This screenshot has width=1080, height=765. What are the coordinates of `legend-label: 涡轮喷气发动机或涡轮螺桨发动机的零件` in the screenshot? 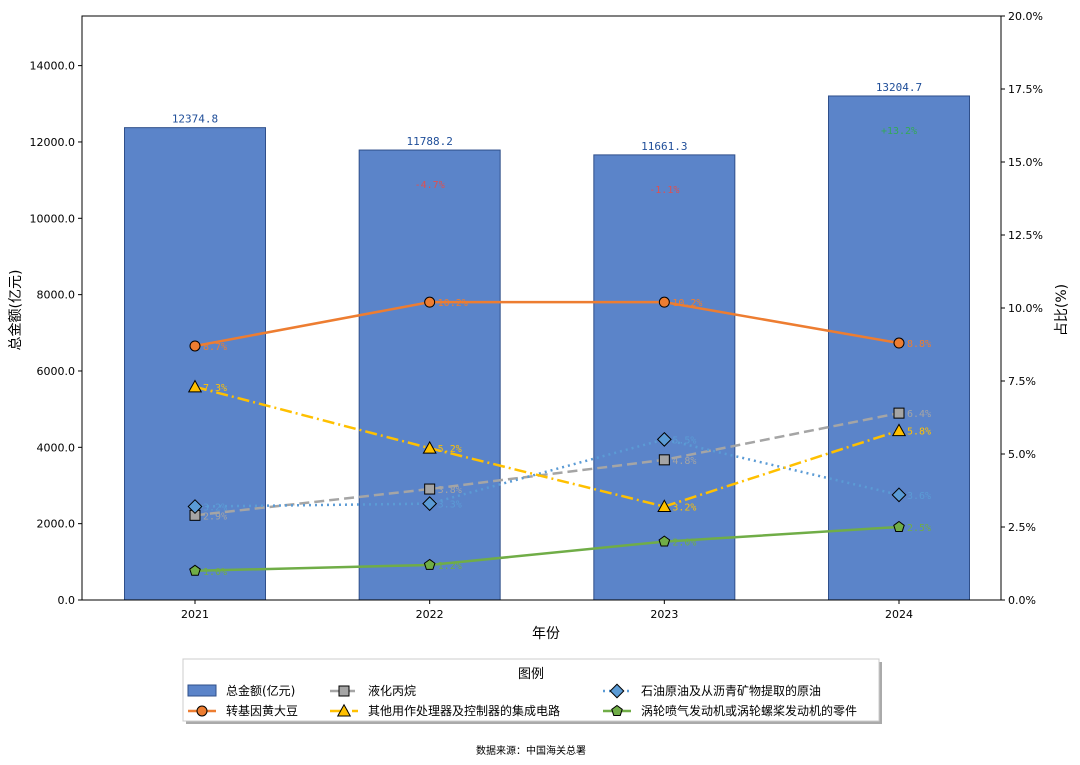 It's located at (749, 710).